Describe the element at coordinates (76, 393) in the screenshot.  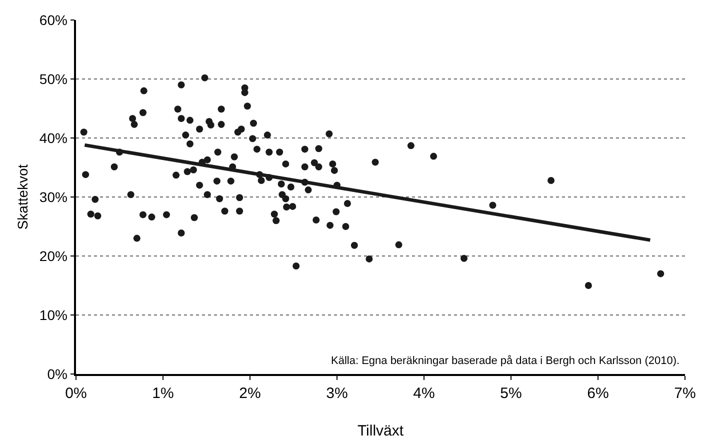
I see `x-tick-label: 0%` at that location.